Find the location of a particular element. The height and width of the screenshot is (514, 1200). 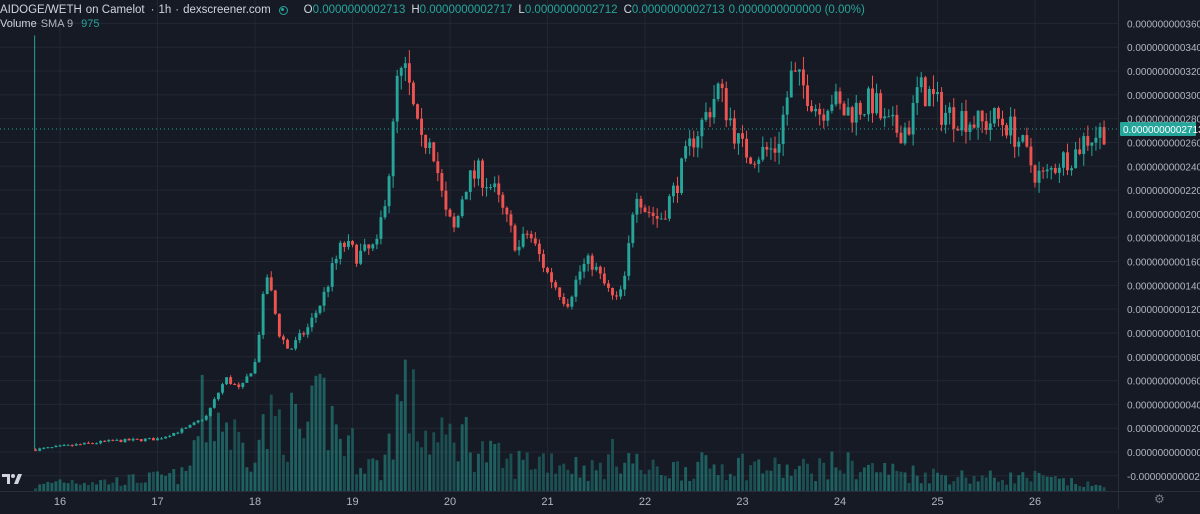

y-tick-label: 0.0000000001800 is located at coordinates (1163, 239).